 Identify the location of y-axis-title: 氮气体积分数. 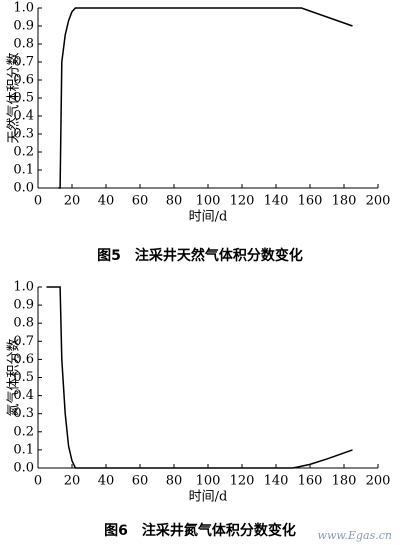
(14, 377).